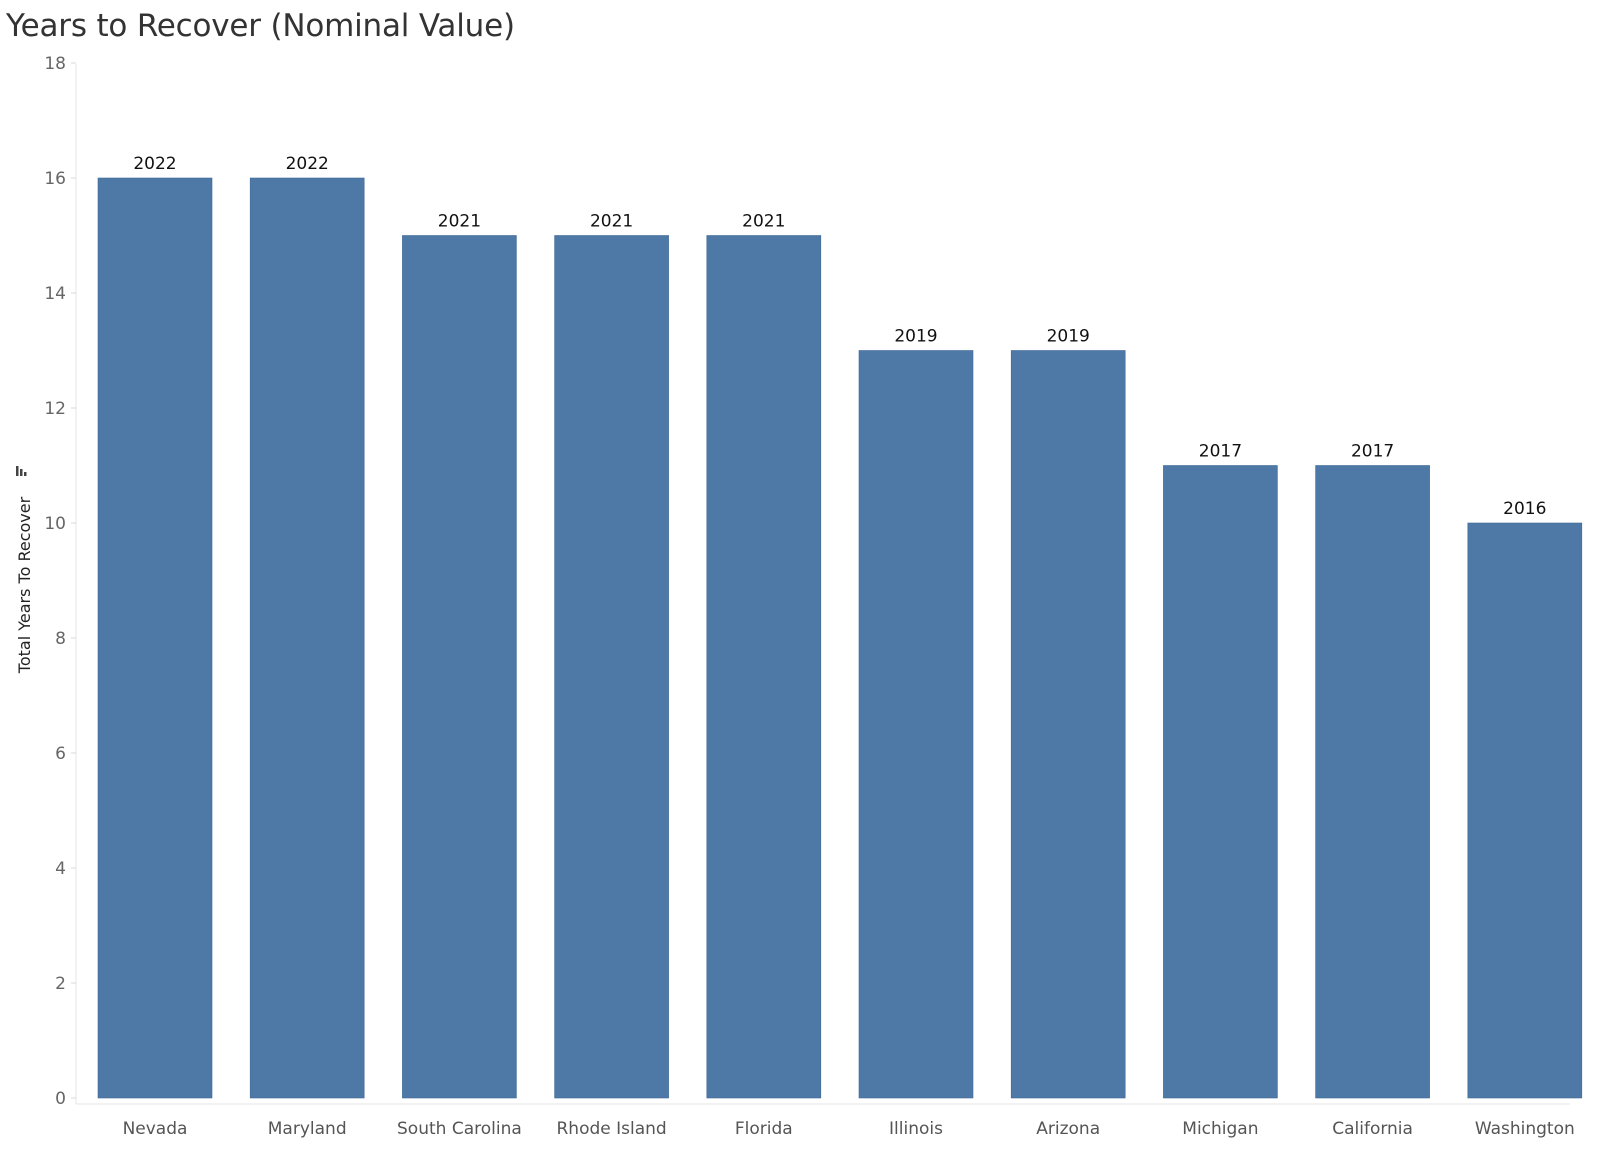 This screenshot has height=1152, width=1600. Describe the element at coordinates (60, 869) in the screenshot. I see `y-tick-label: 4` at that location.